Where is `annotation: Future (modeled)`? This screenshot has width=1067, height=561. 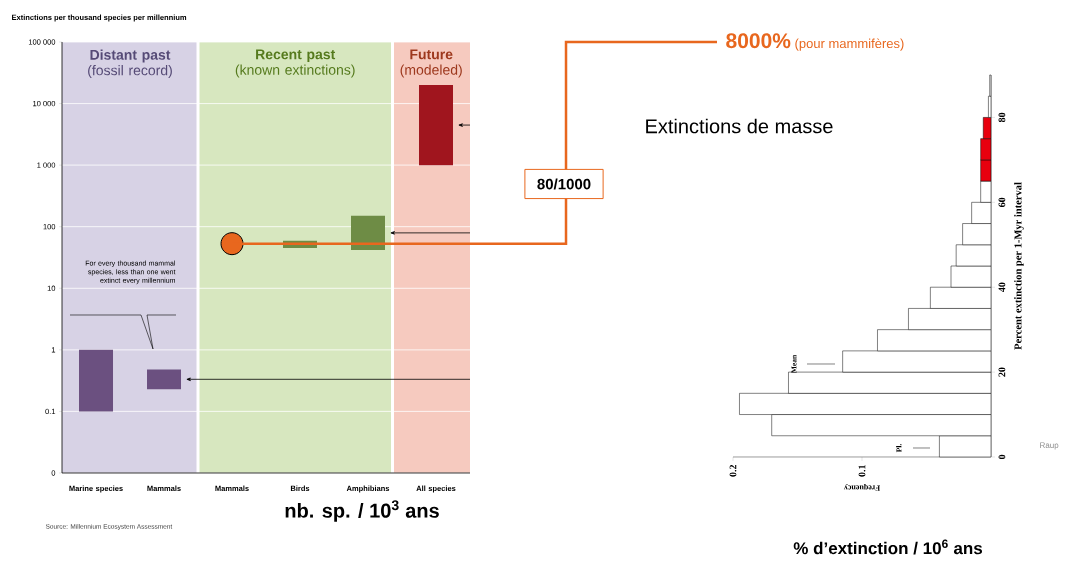 annotation: Future (modeled) is located at coordinates (431, 63).